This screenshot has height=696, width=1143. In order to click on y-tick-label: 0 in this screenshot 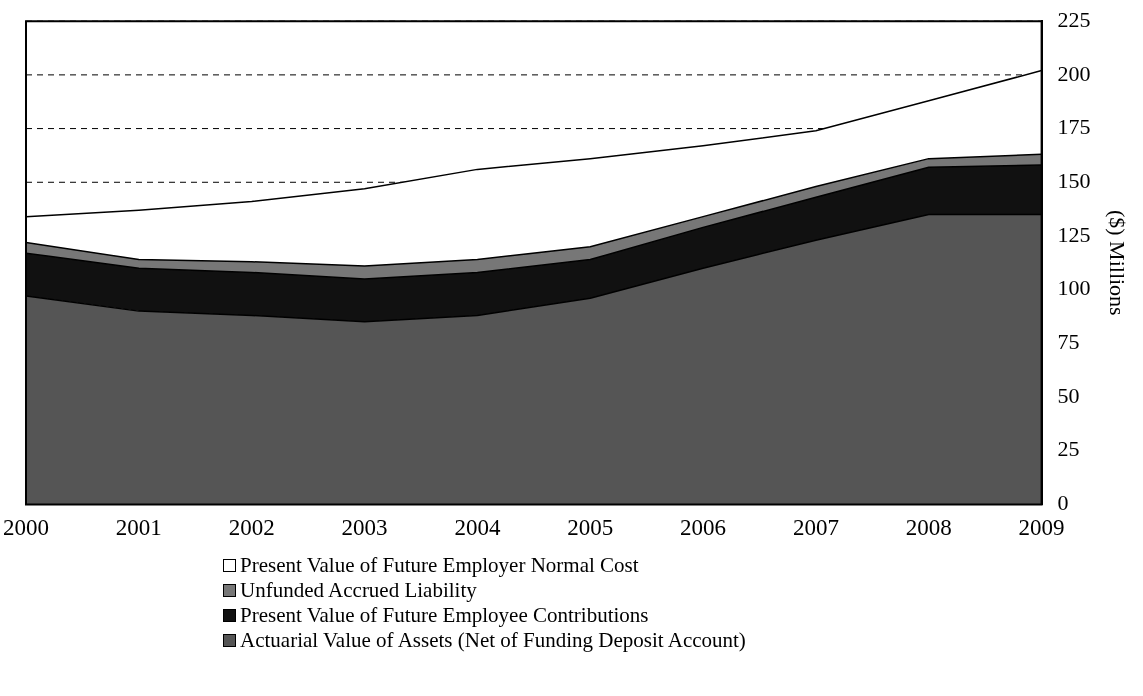, I will do `click(1063, 503)`.